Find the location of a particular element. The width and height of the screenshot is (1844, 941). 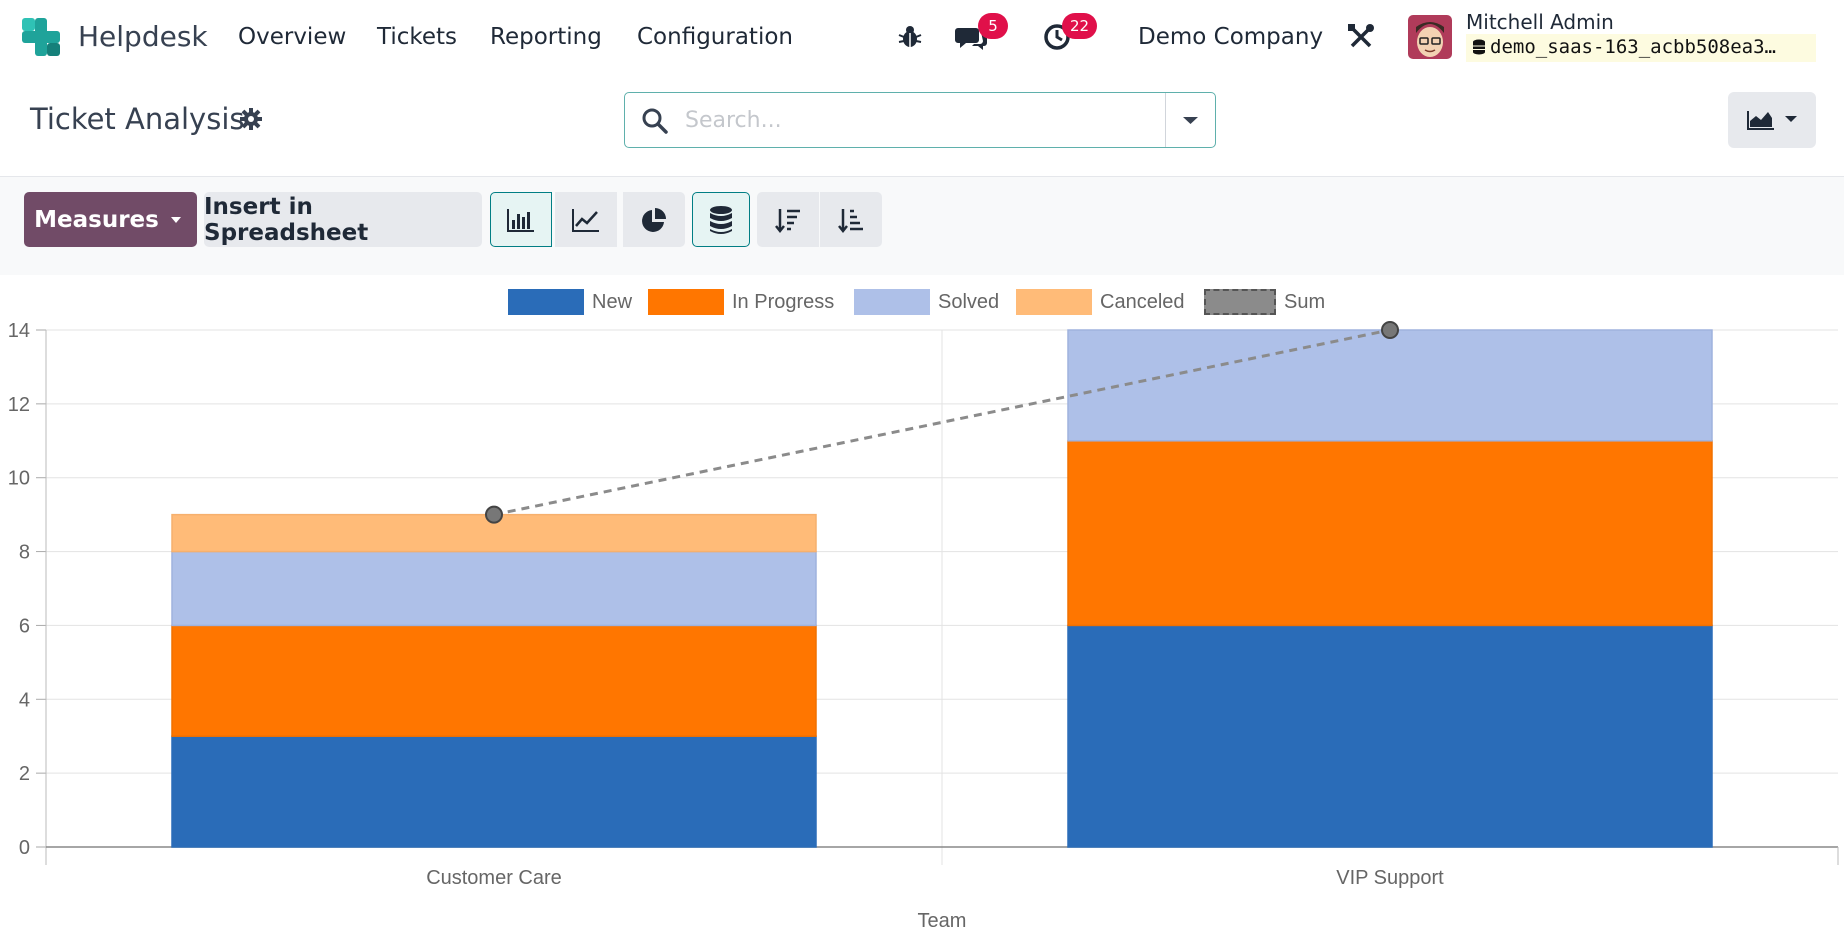

y-tick-label: 8 is located at coordinates (24, 553).